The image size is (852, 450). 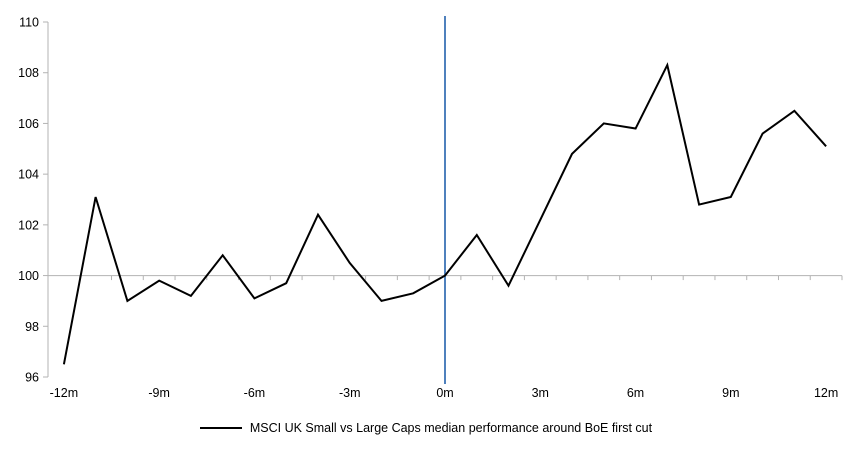 What do you see at coordinates (28, 175) in the screenshot?
I see `y-axis-tick-label: 104` at bounding box center [28, 175].